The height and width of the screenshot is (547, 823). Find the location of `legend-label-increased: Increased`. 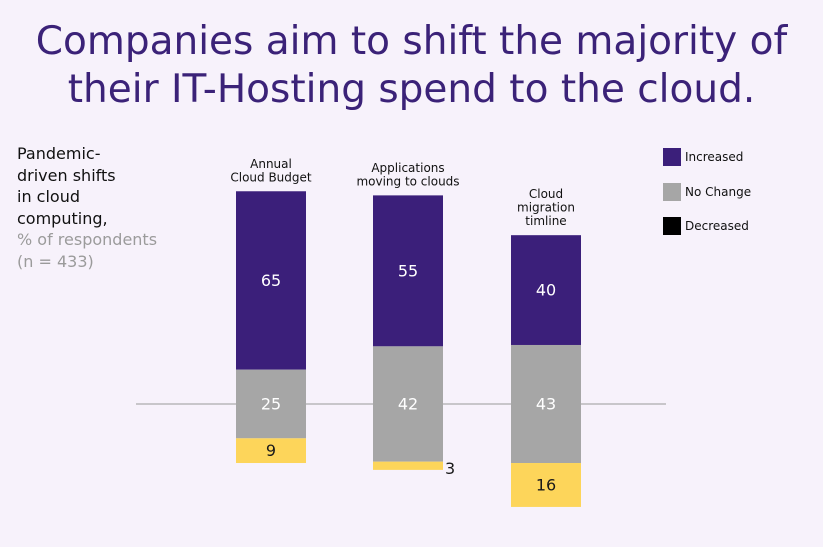

legend-label-increased: Increased is located at coordinates (714, 157).